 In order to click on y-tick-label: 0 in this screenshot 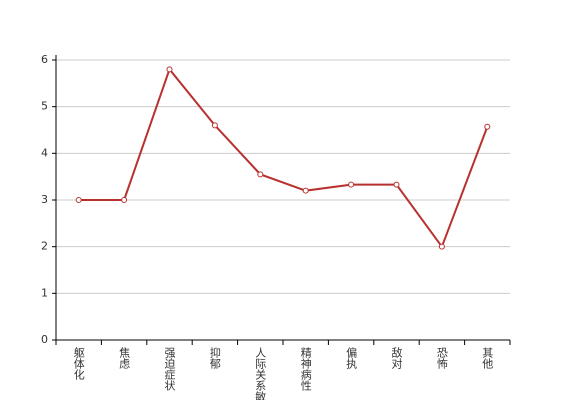, I will do `click(44, 339)`.